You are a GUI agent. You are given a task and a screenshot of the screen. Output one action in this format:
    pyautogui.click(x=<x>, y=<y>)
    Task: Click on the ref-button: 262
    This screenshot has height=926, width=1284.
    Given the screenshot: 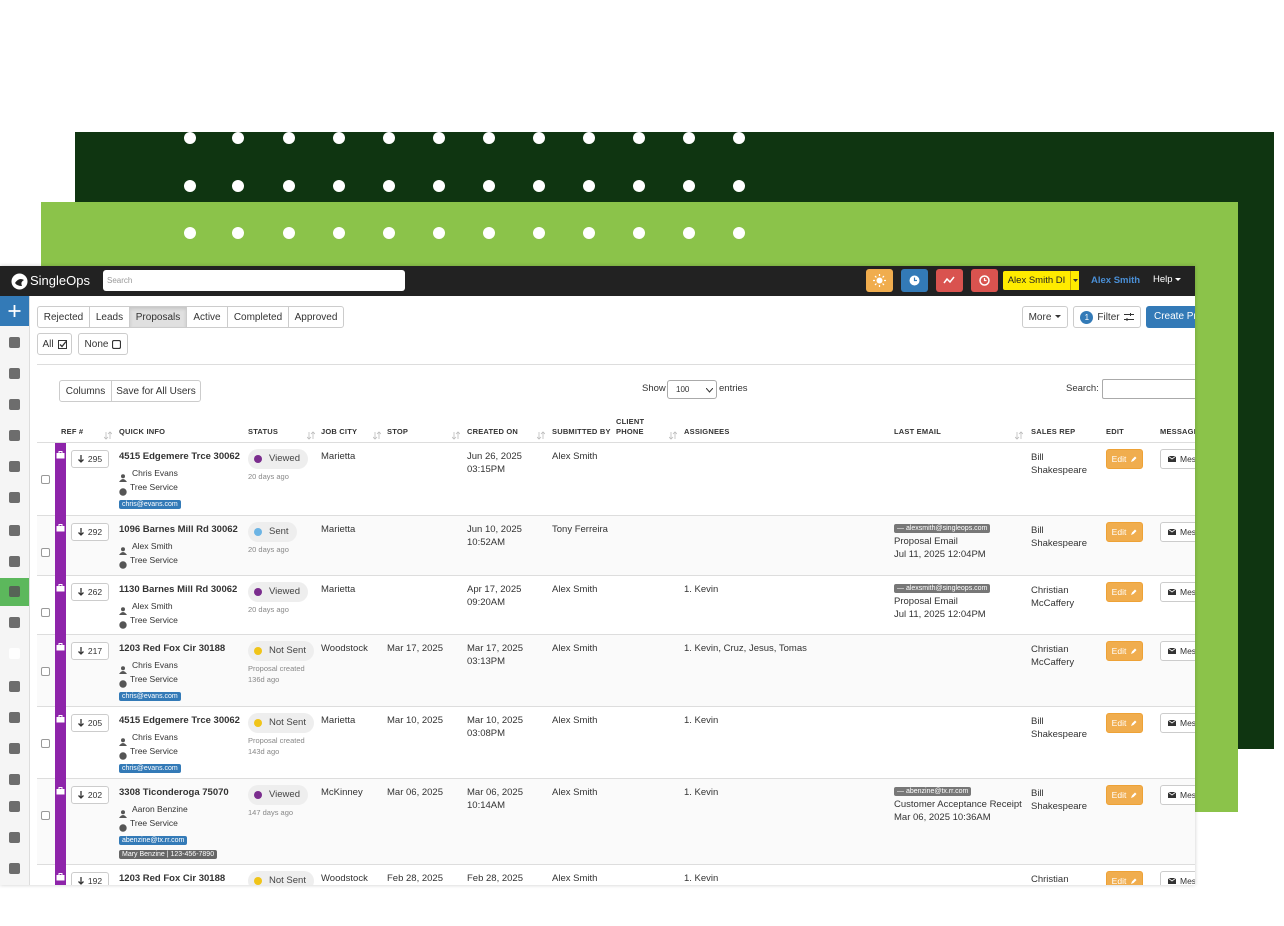 What is the action you would take?
    pyautogui.click(x=90, y=592)
    